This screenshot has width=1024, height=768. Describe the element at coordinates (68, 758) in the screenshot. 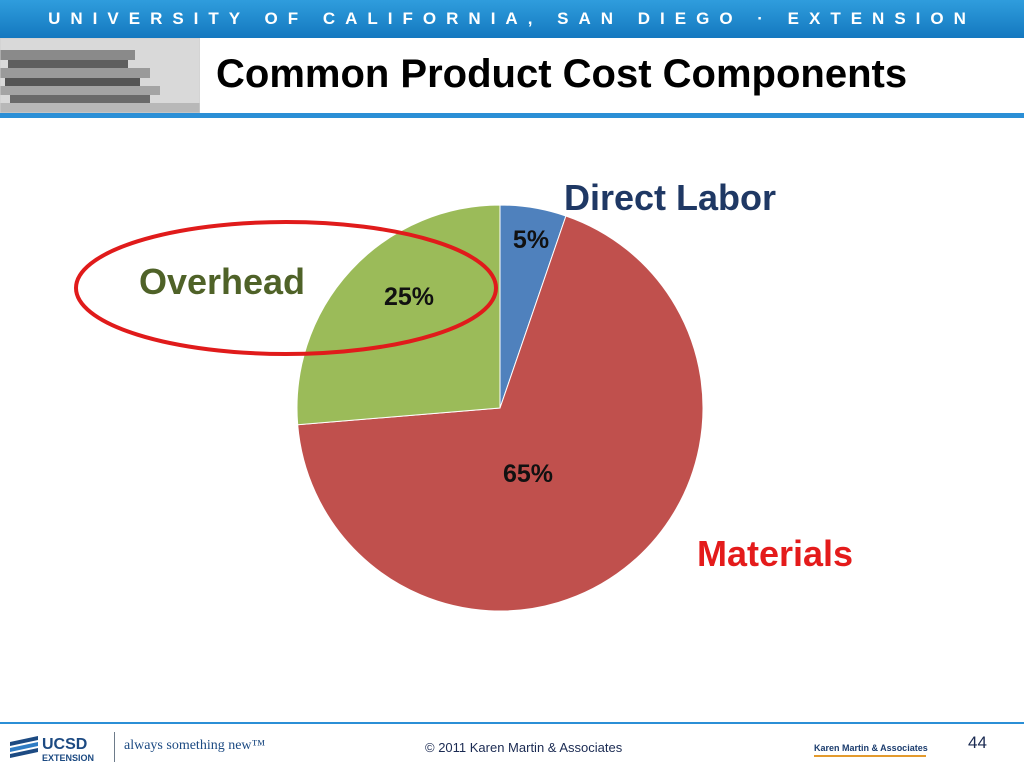

I see `ucsd-logo-subtext: EXTENSION` at that location.